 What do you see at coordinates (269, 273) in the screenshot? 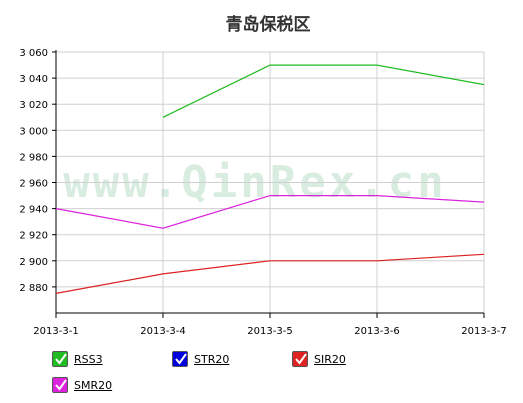
I see `series-line-sir20` at bounding box center [269, 273].